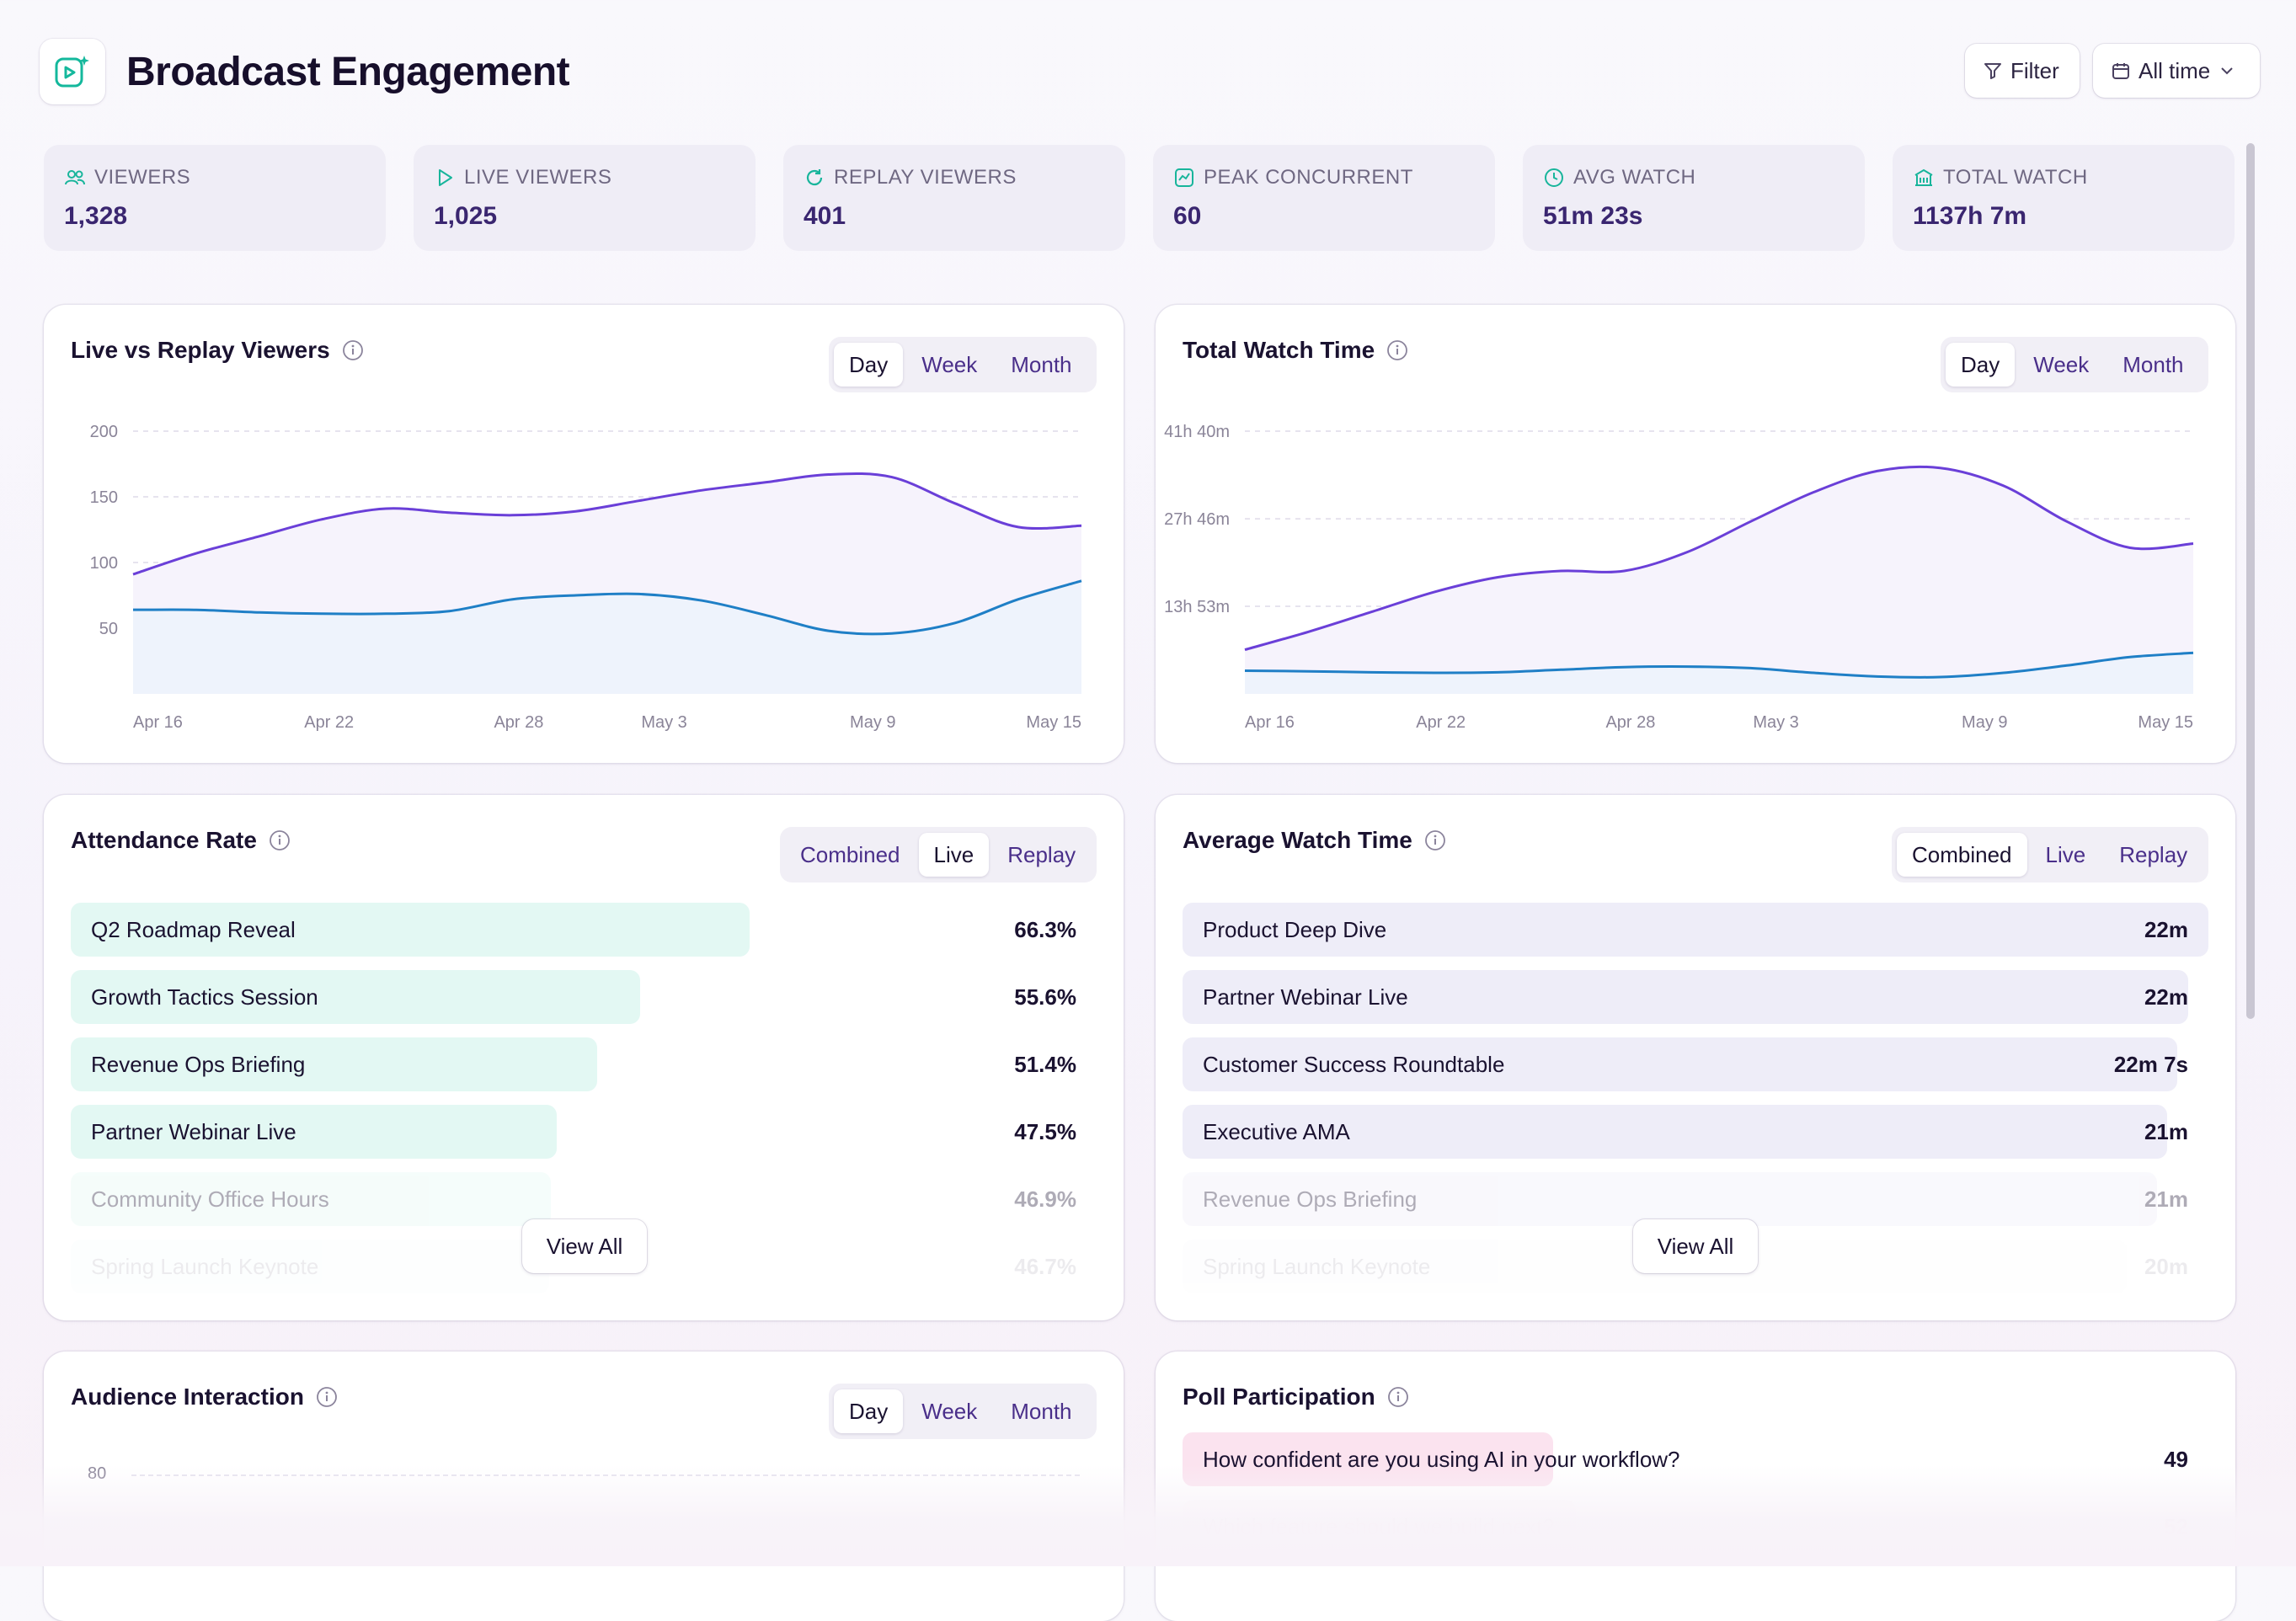 The width and height of the screenshot is (2296, 1621). I want to click on list-item-value: 47.5%, so click(1045, 1131).